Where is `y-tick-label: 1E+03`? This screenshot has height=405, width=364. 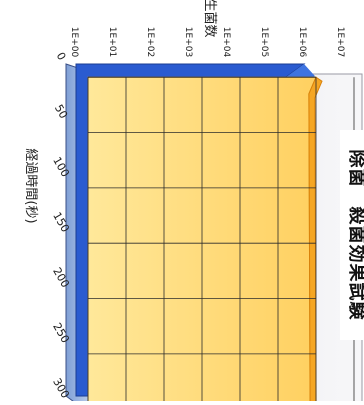 y-tick-label: 1E+03 is located at coordinates (188, 42).